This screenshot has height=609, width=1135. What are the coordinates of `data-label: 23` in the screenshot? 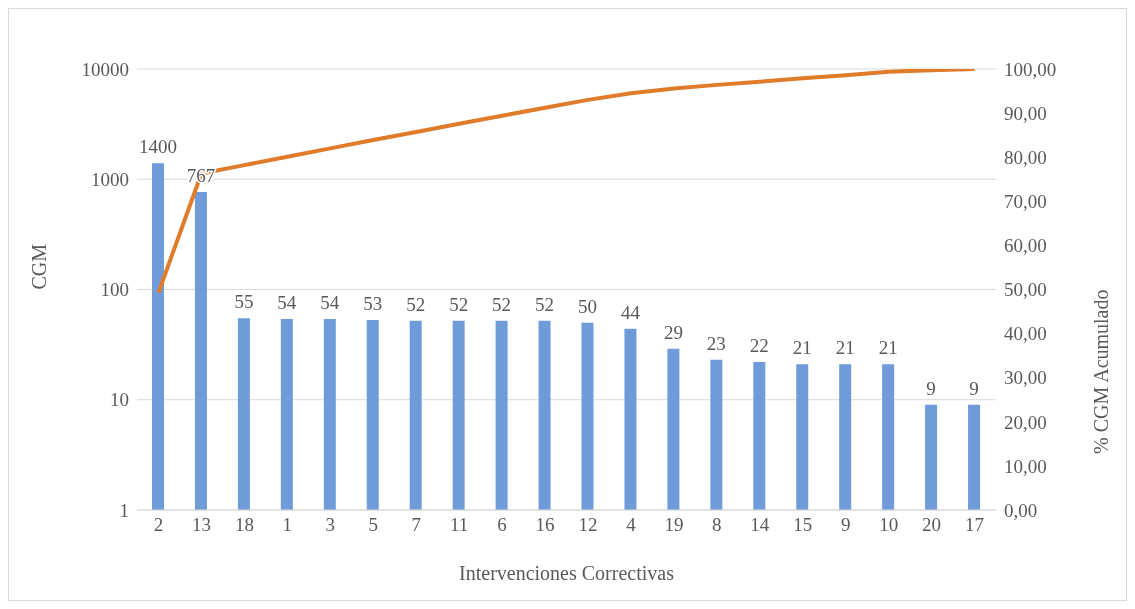 It's located at (716, 343).